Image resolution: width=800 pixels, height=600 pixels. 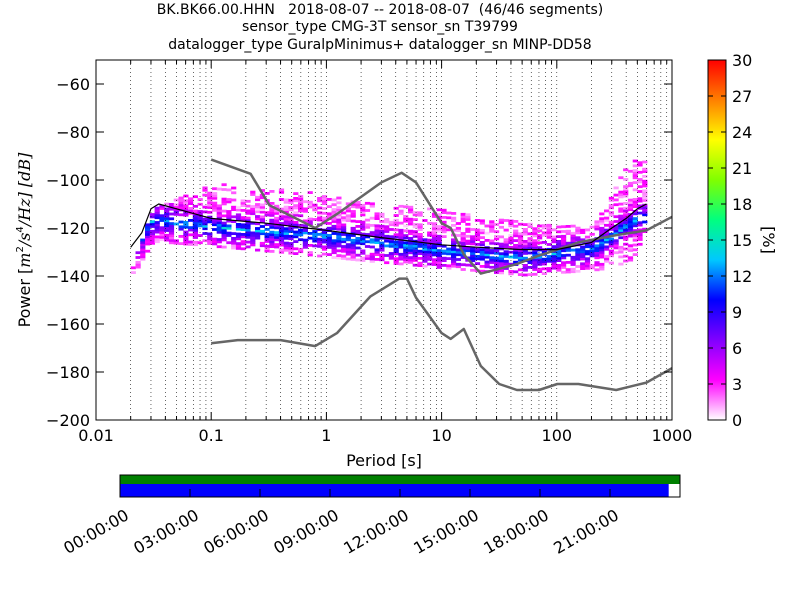 I want to click on x-tick-label: 1000, so click(x=672, y=435).